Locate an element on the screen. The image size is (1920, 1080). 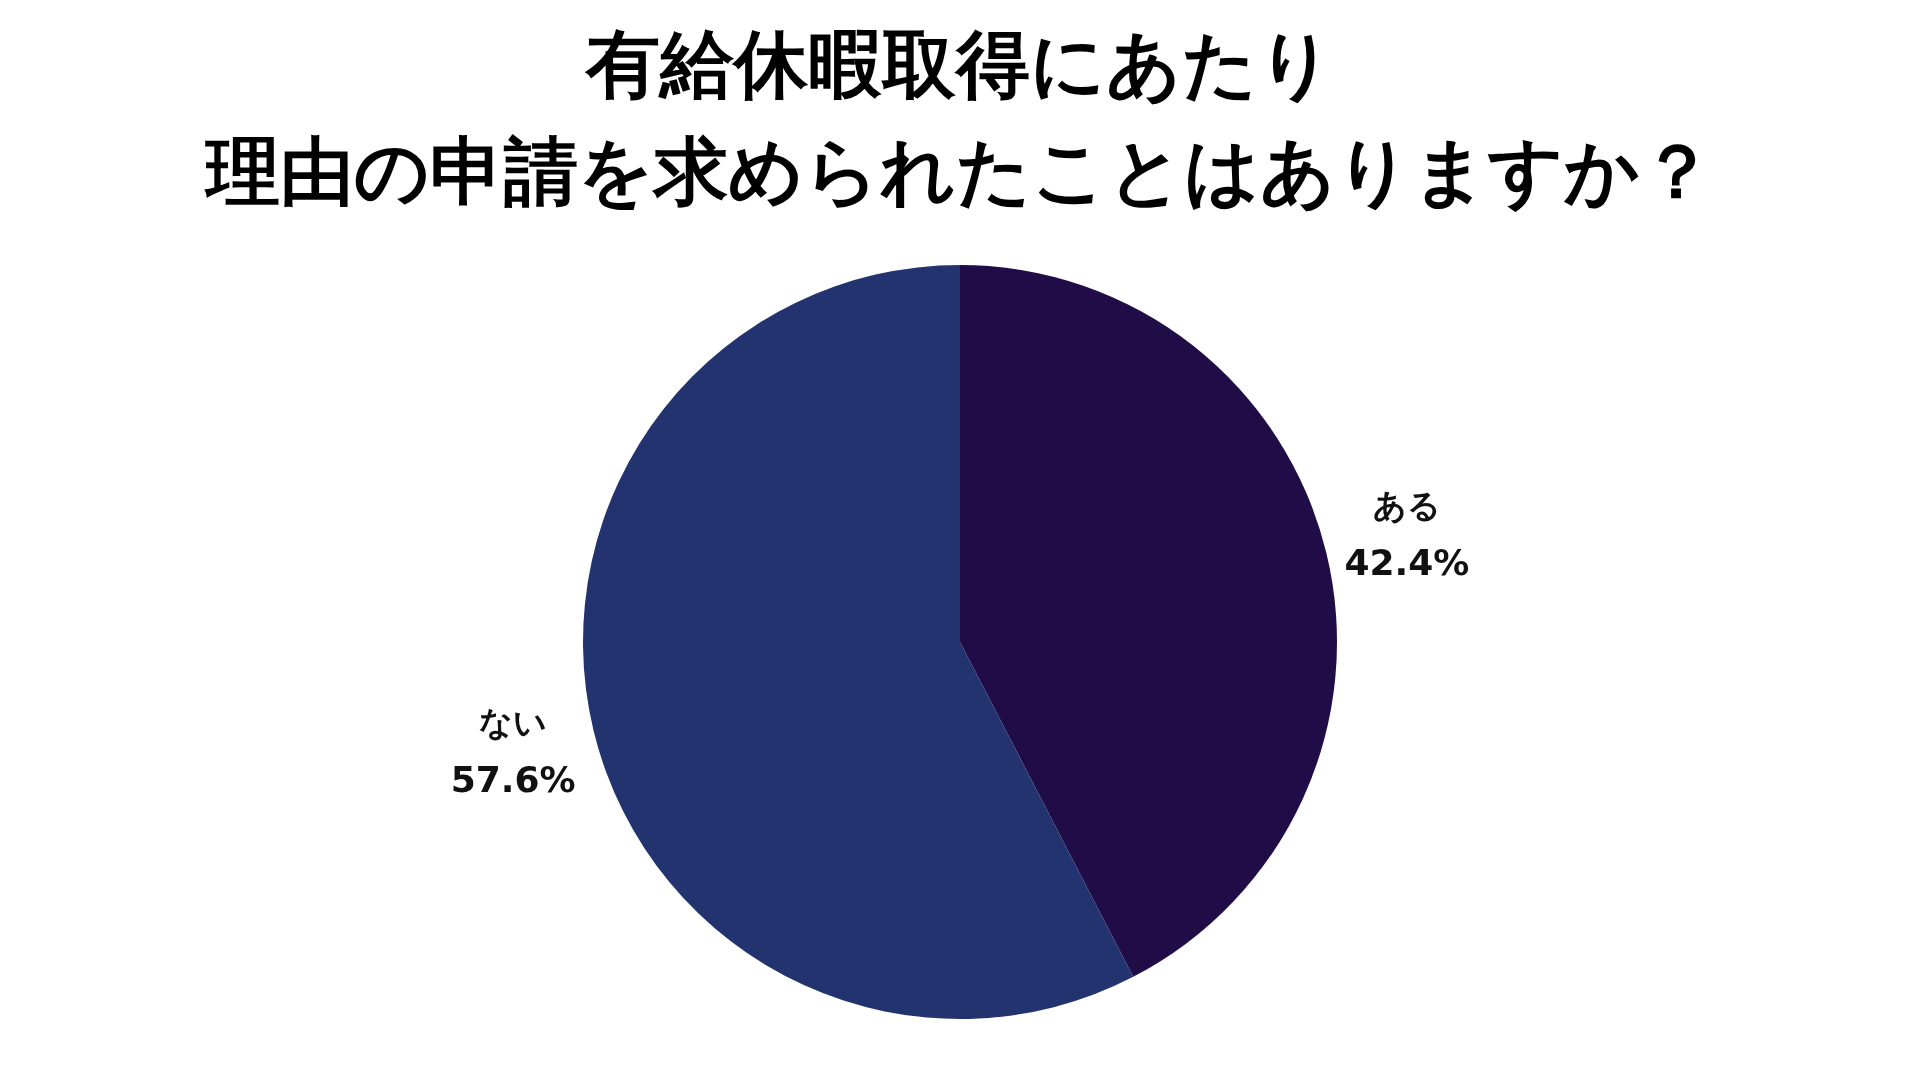
subtitle: 理由の申請を求められたことはありますか？ is located at coordinates (960, 171).